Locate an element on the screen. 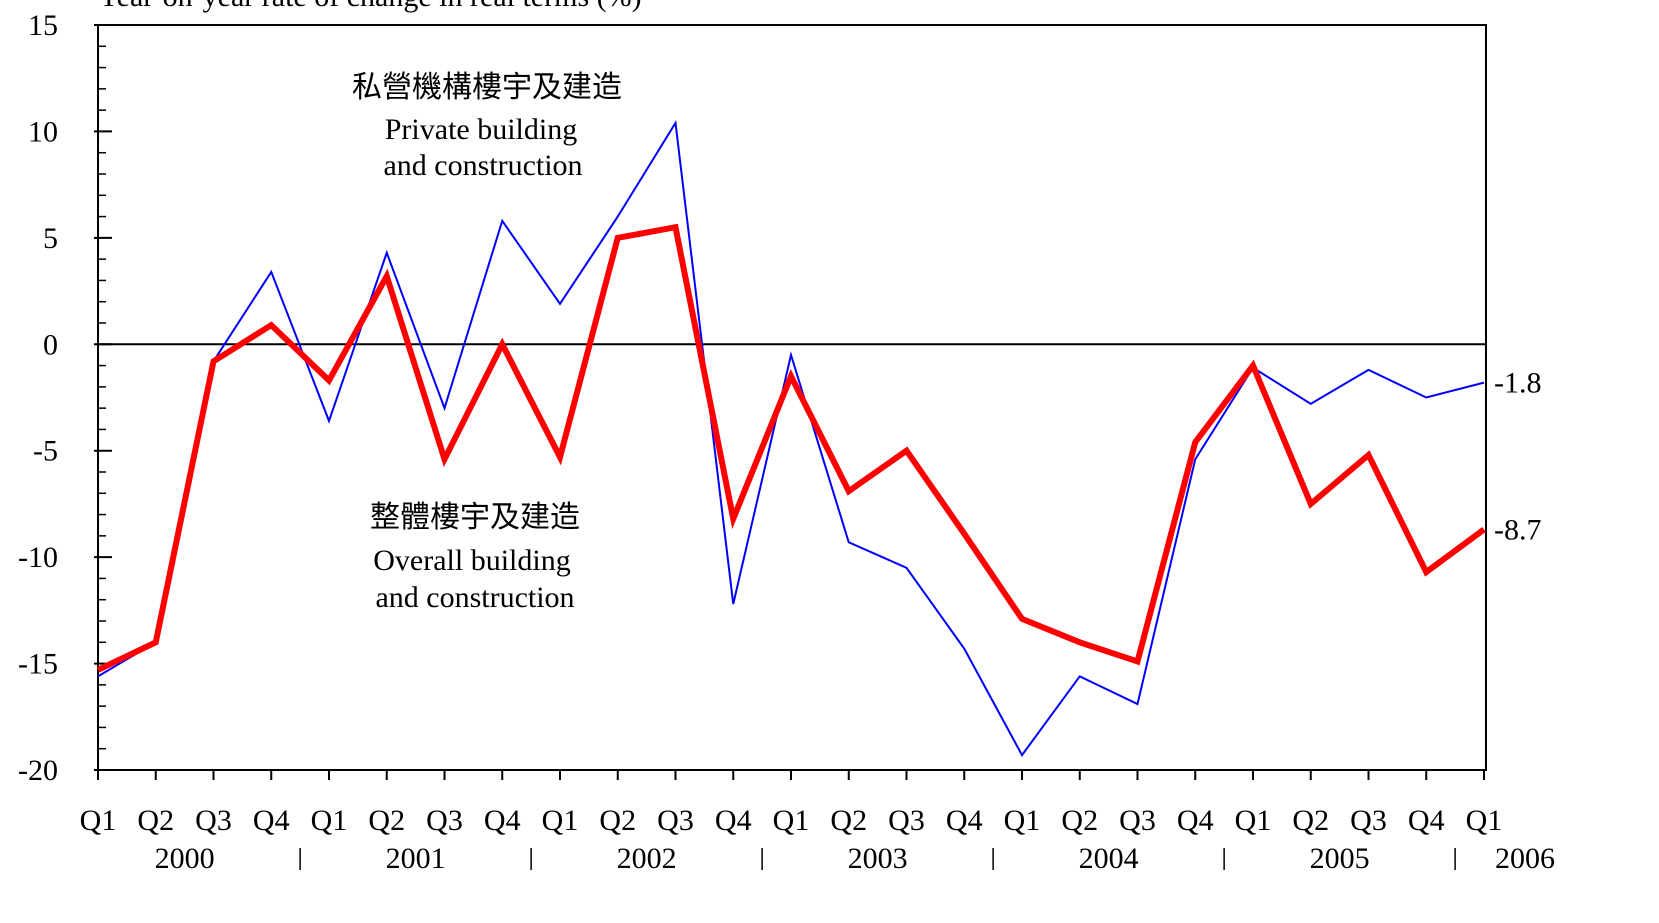 This screenshot has width=1659, height=923. y-tick-label: 0 is located at coordinates (50, 344).